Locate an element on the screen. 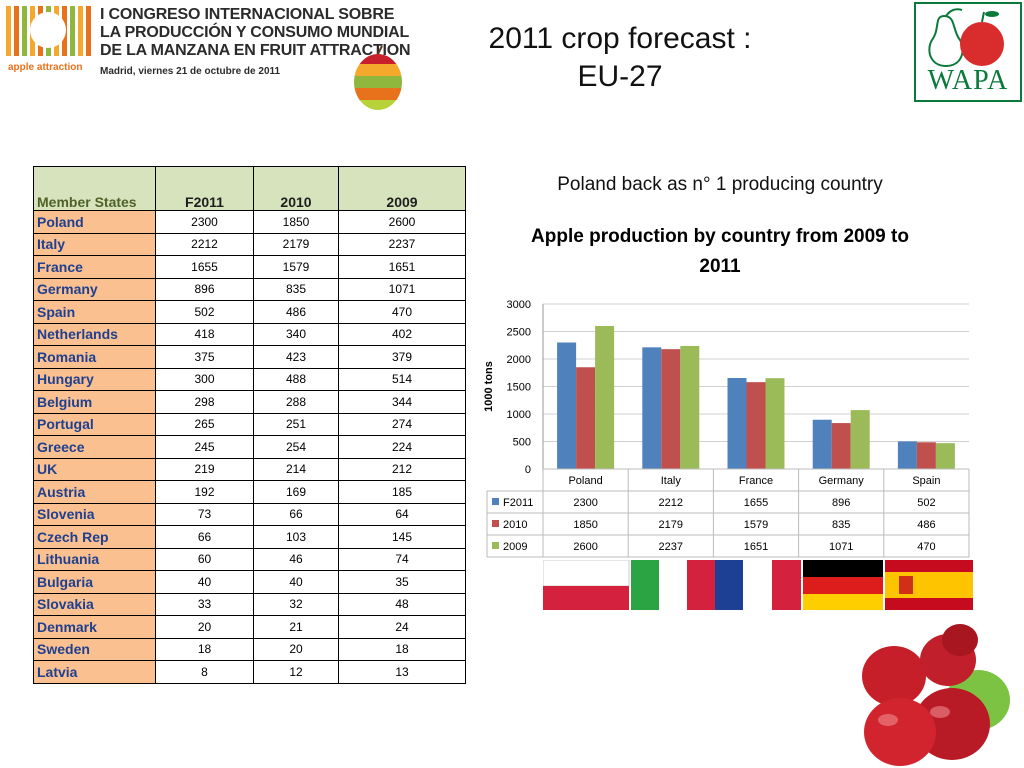 The width and height of the screenshot is (1024, 768). y2010-cell: 254 is located at coordinates (296, 447).